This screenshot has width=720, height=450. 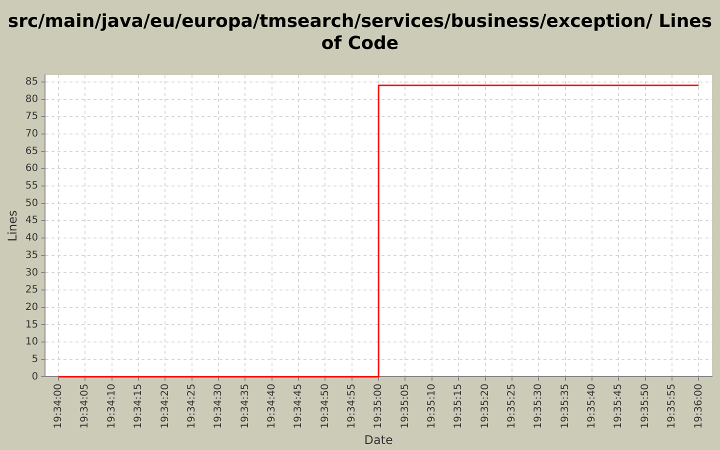 I want to click on chart-title: src/main/java/eu/europa/tmsearch/services/business/exception/ Lines of Code, so click(x=360, y=33).